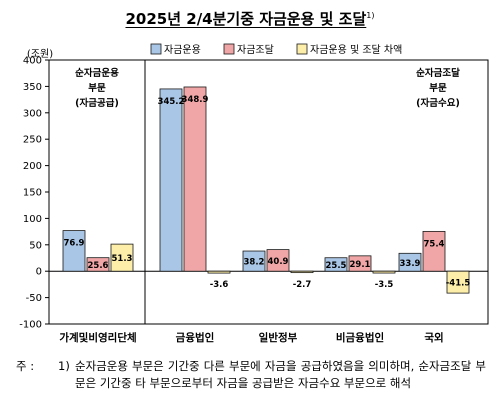  I want to click on y-tick-label: -50, so click(34, 298).